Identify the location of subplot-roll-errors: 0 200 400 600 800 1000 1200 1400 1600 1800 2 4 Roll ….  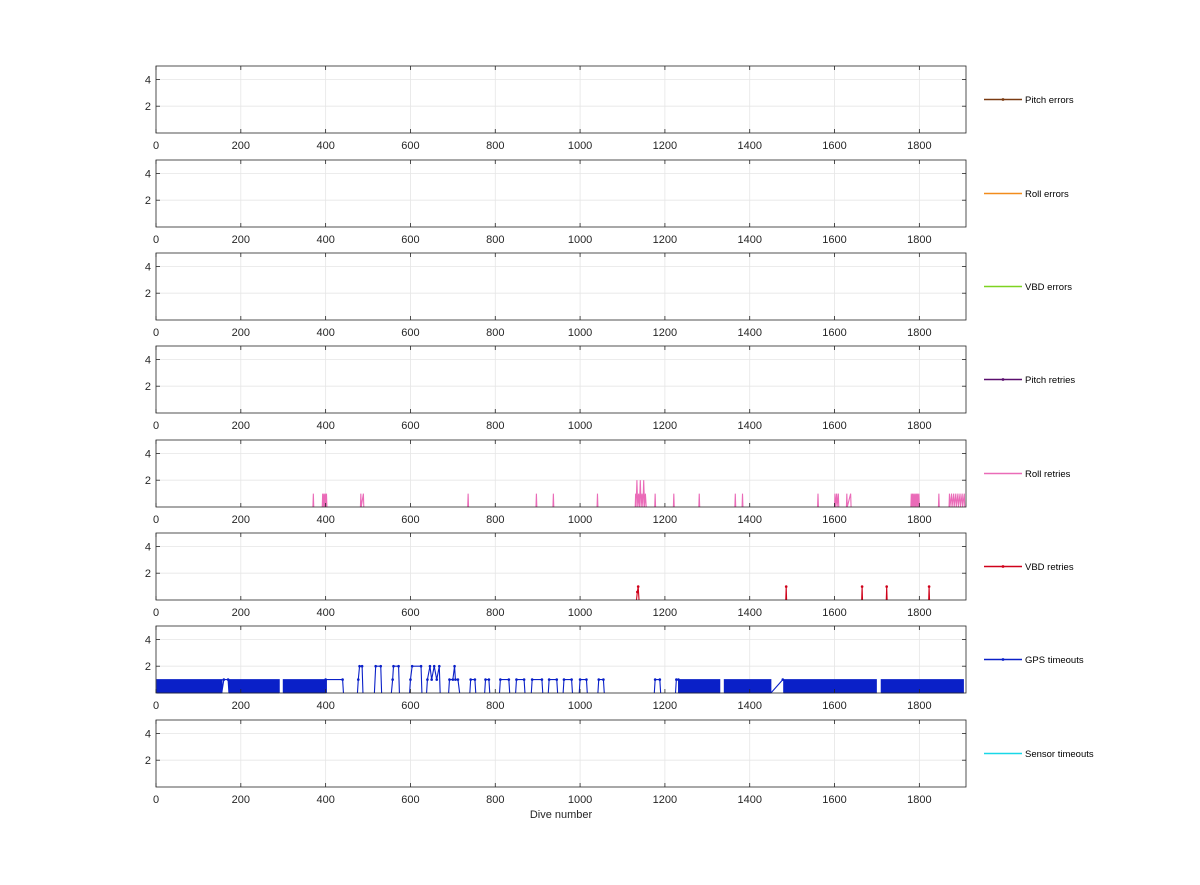
(607, 202).